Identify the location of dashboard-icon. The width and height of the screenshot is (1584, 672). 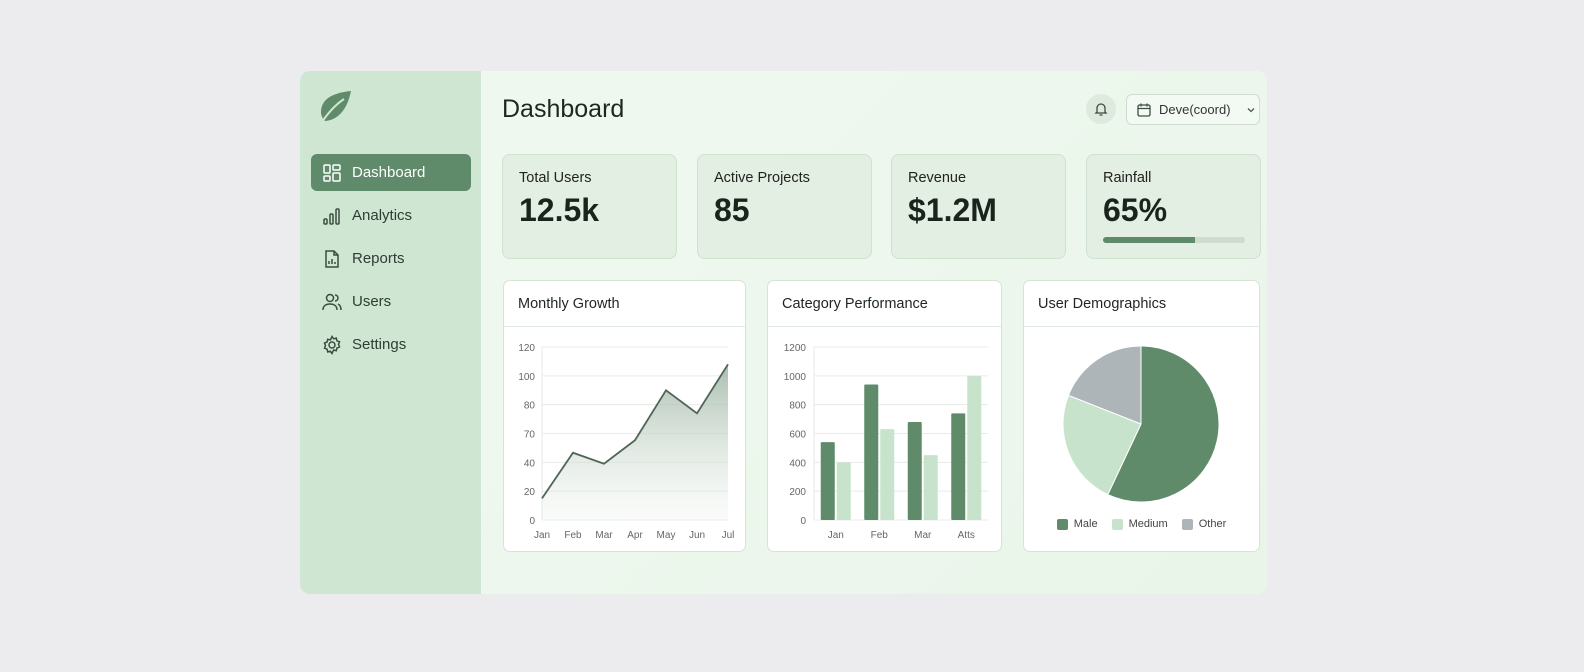
(332, 172).